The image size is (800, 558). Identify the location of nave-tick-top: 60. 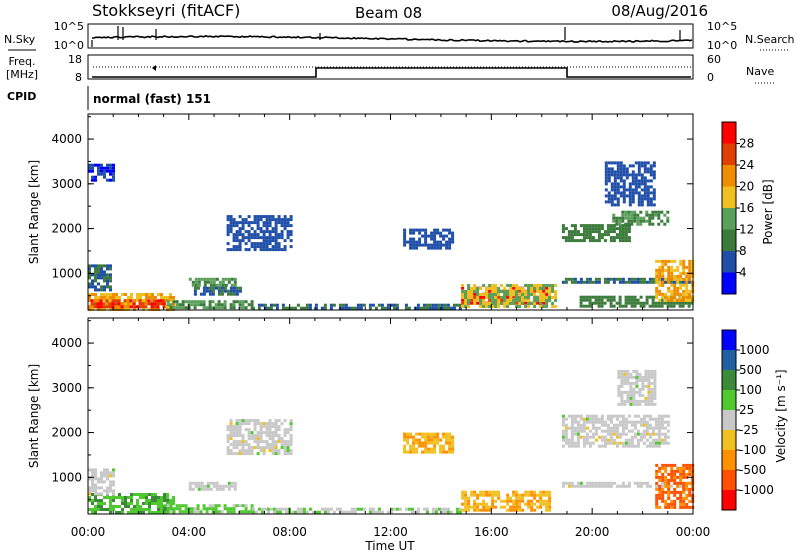
(714, 59).